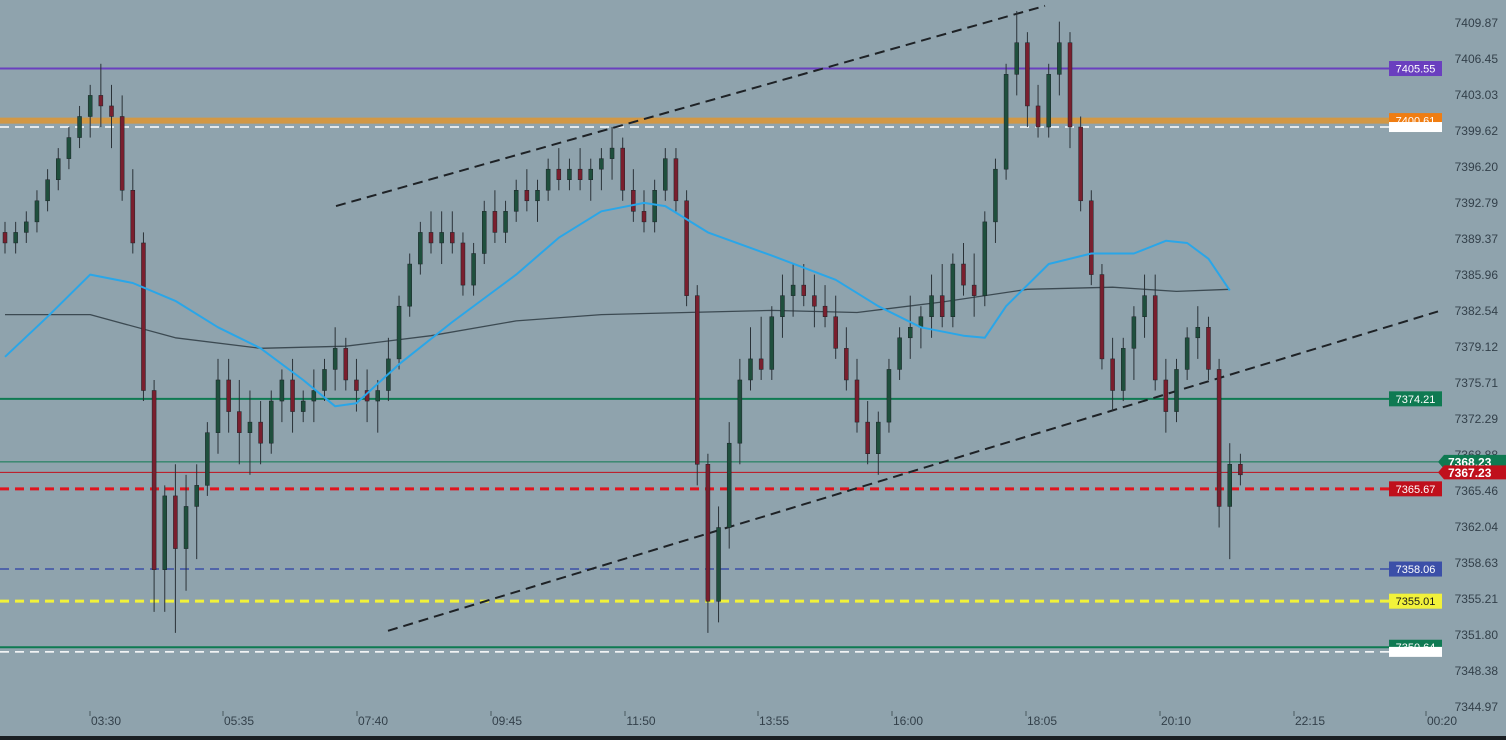 This screenshot has width=1506, height=740. I want to click on x-tick-label: 05:35, so click(239, 721).